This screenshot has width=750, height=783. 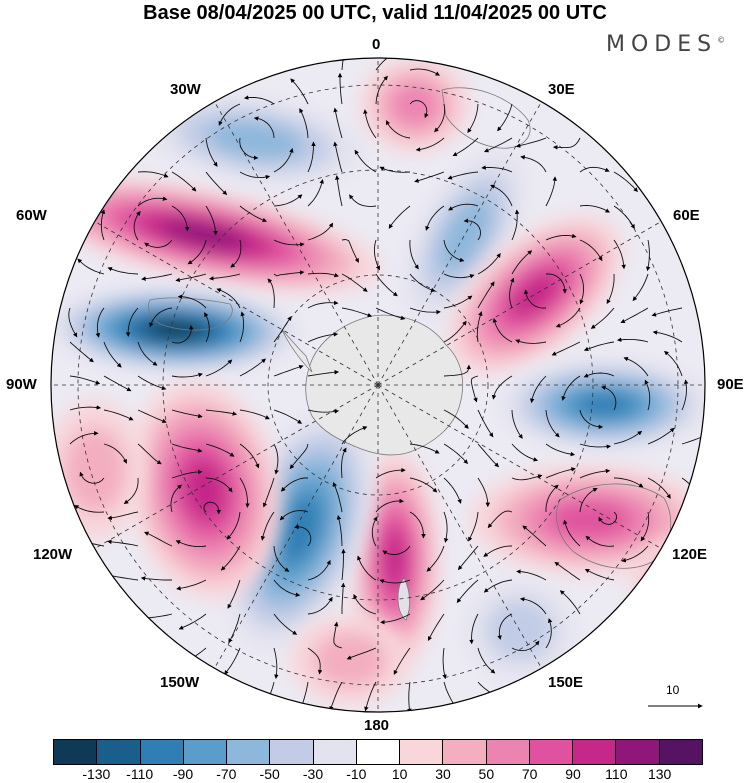 What do you see at coordinates (183, 774) in the screenshot?
I see `colorbar-tick-label: -90` at bounding box center [183, 774].